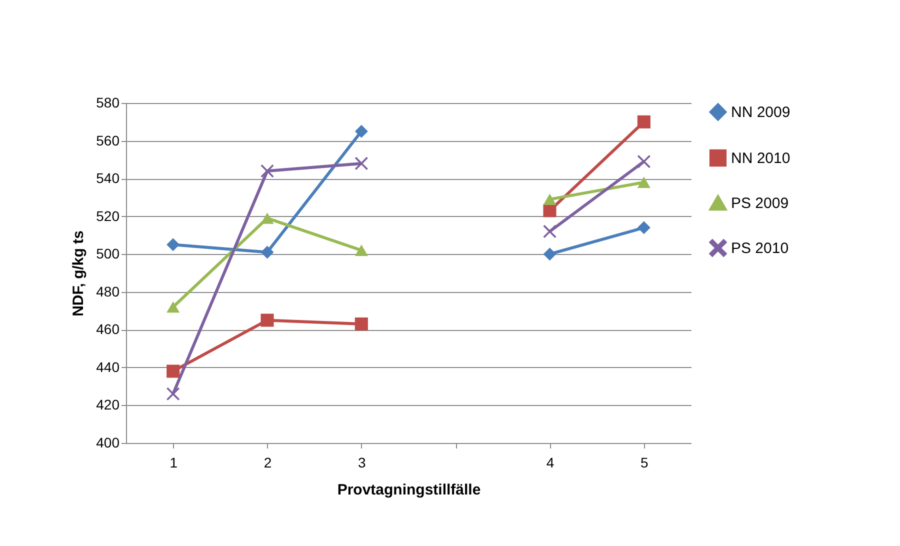 This screenshot has width=900, height=546. I want to click on y-tick-label: 480, so click(108, 291).